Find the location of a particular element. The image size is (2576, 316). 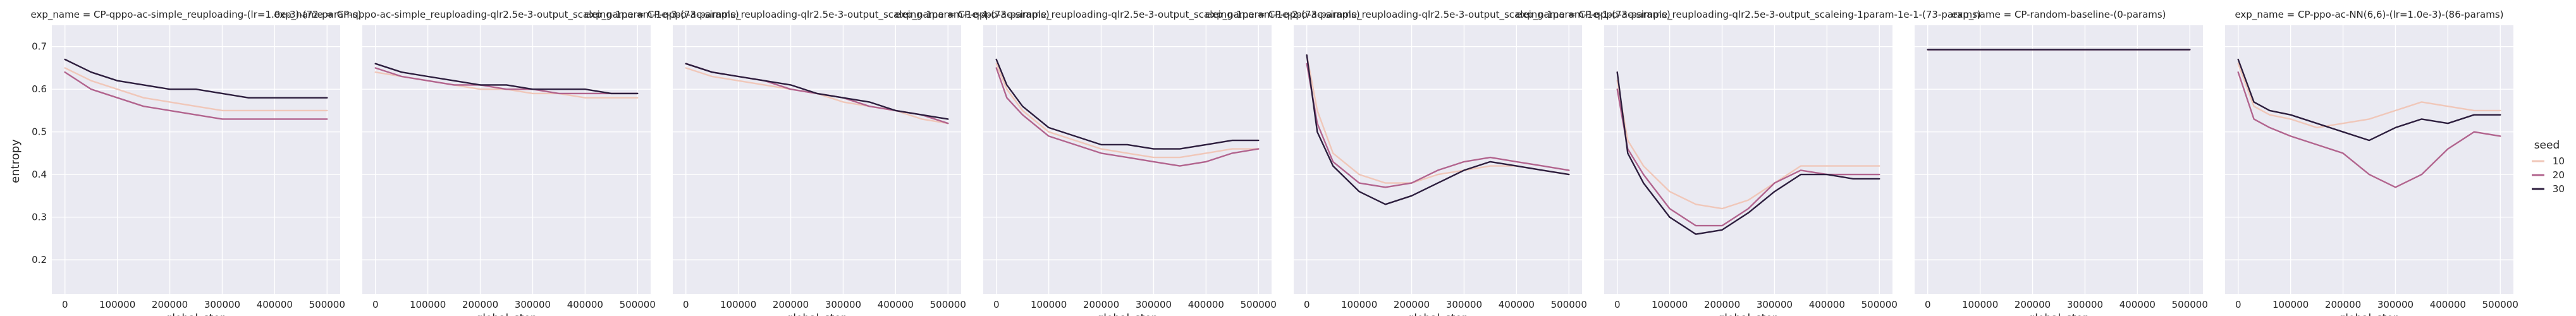

y-tick-label: 0.3 is located at coordinates (39, 218).